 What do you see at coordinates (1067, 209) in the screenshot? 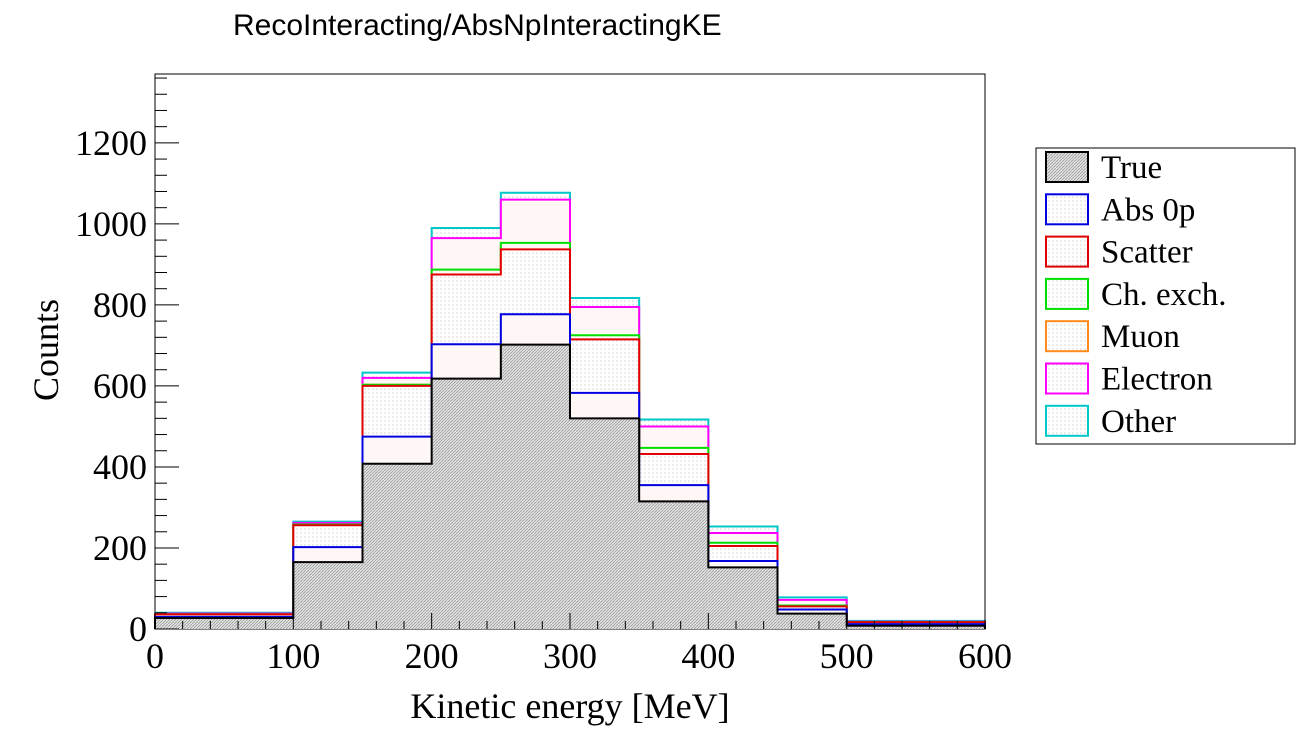
I see `legend-swatch-abs-0p` at bounding box center [1067, 209].